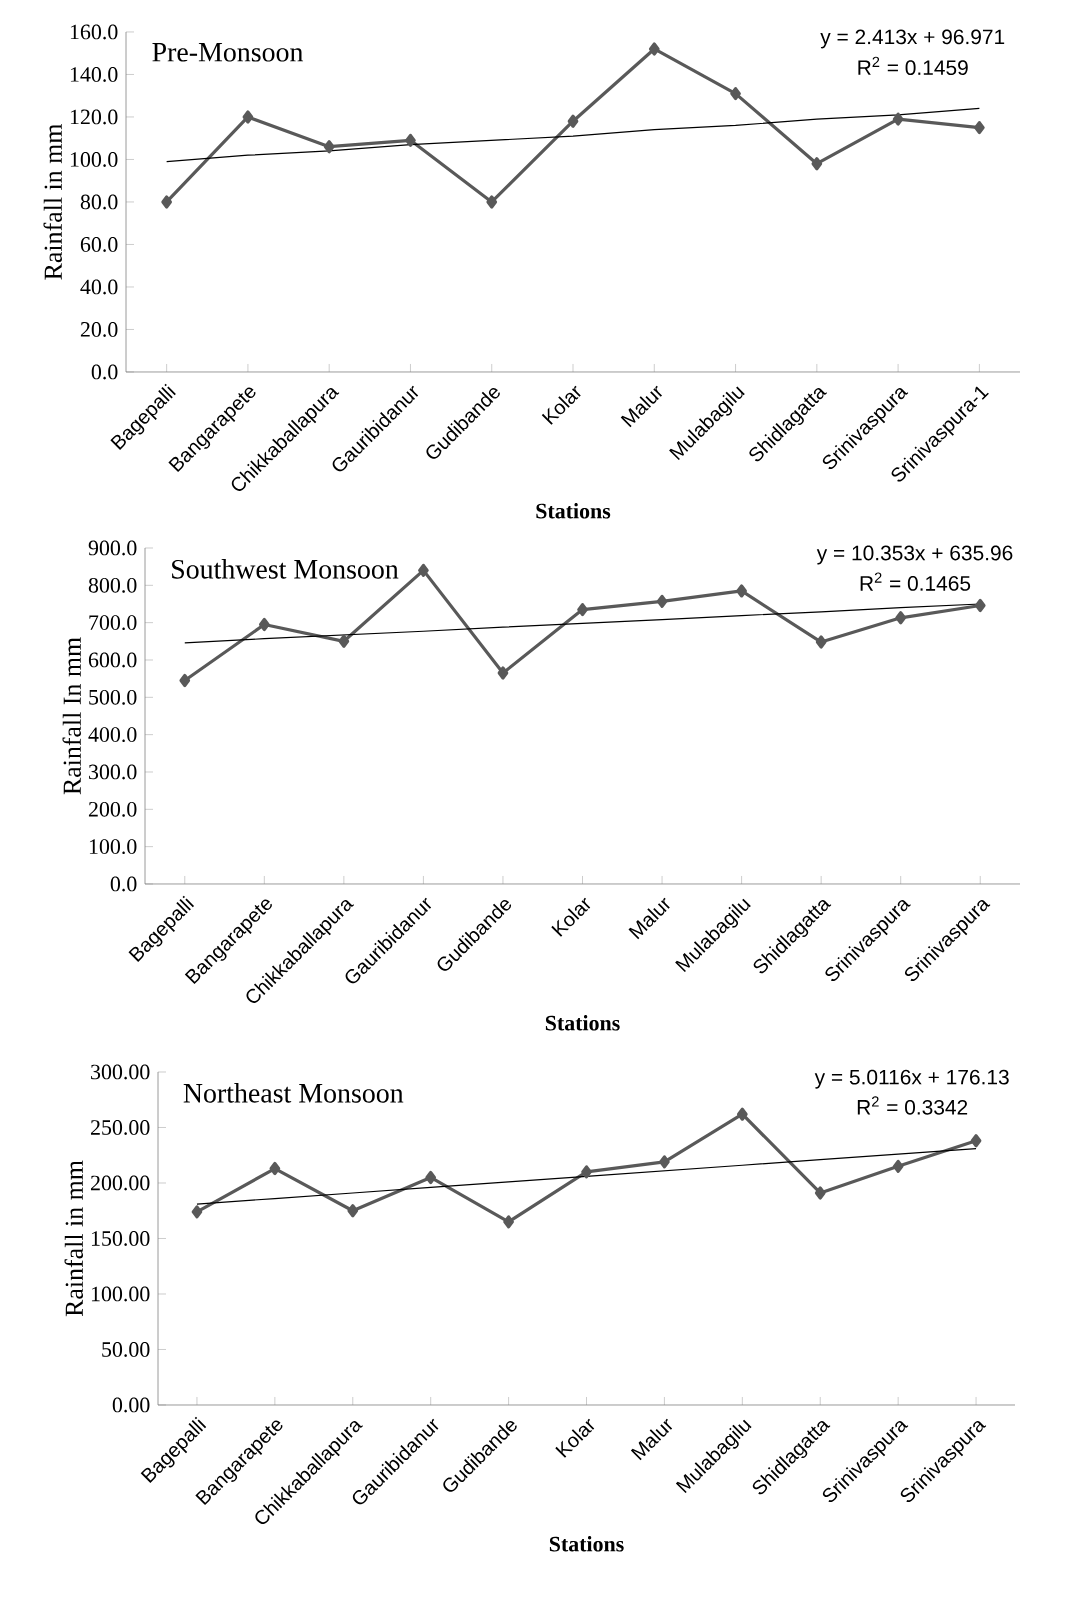 The height and width of the screenshot is (1607, 1065). I want to click on y-tick-label: 800.0, so click(112, 585).